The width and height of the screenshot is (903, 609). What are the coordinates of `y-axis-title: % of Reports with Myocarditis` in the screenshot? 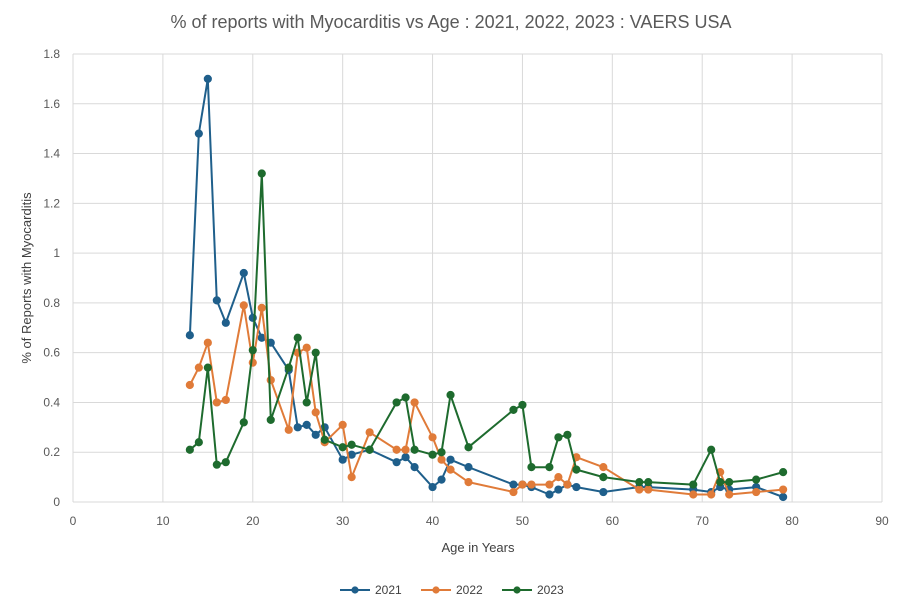 It's located at (26, 278).